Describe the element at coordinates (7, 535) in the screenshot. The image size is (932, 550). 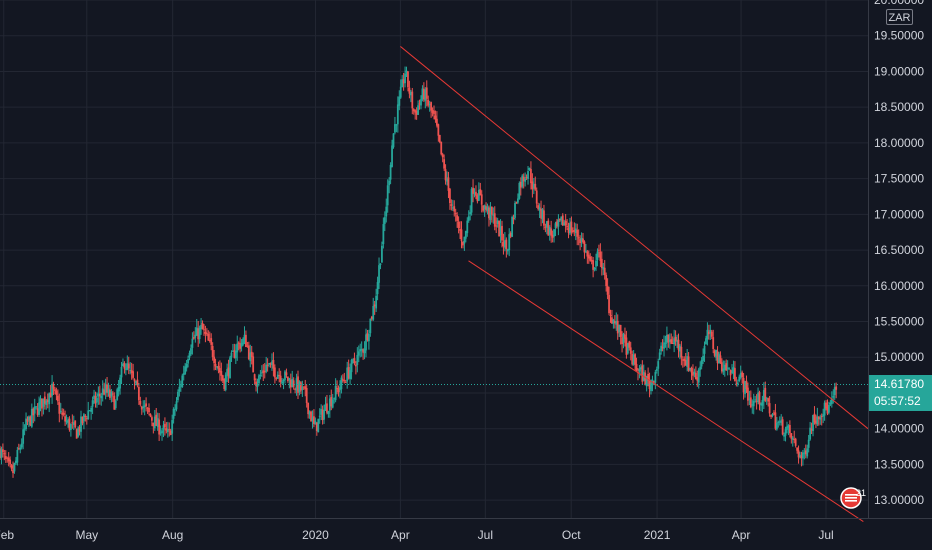
I see `time-tick-label: Feb` at that location.